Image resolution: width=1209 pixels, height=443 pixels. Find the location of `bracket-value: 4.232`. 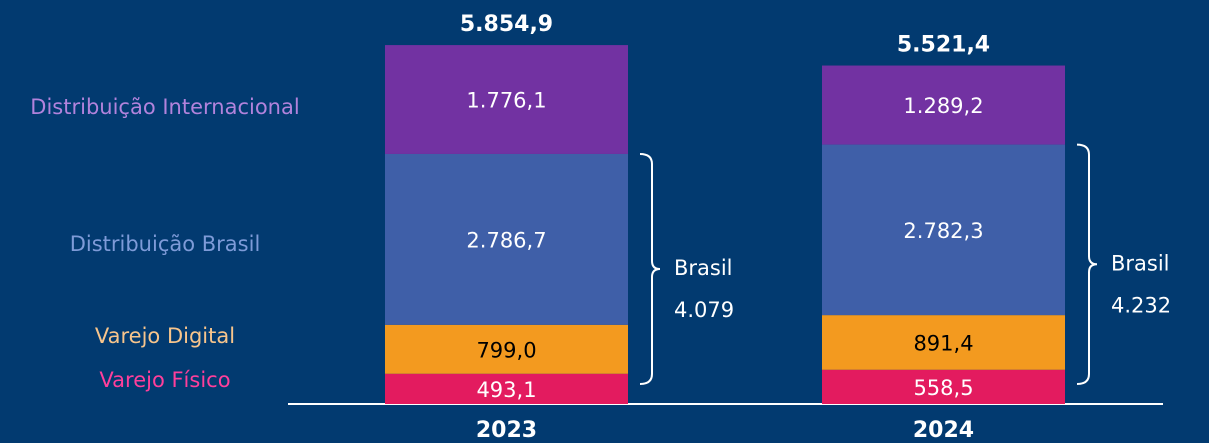

bracket-value: 4.232 is located at coordinates (1141, 305).